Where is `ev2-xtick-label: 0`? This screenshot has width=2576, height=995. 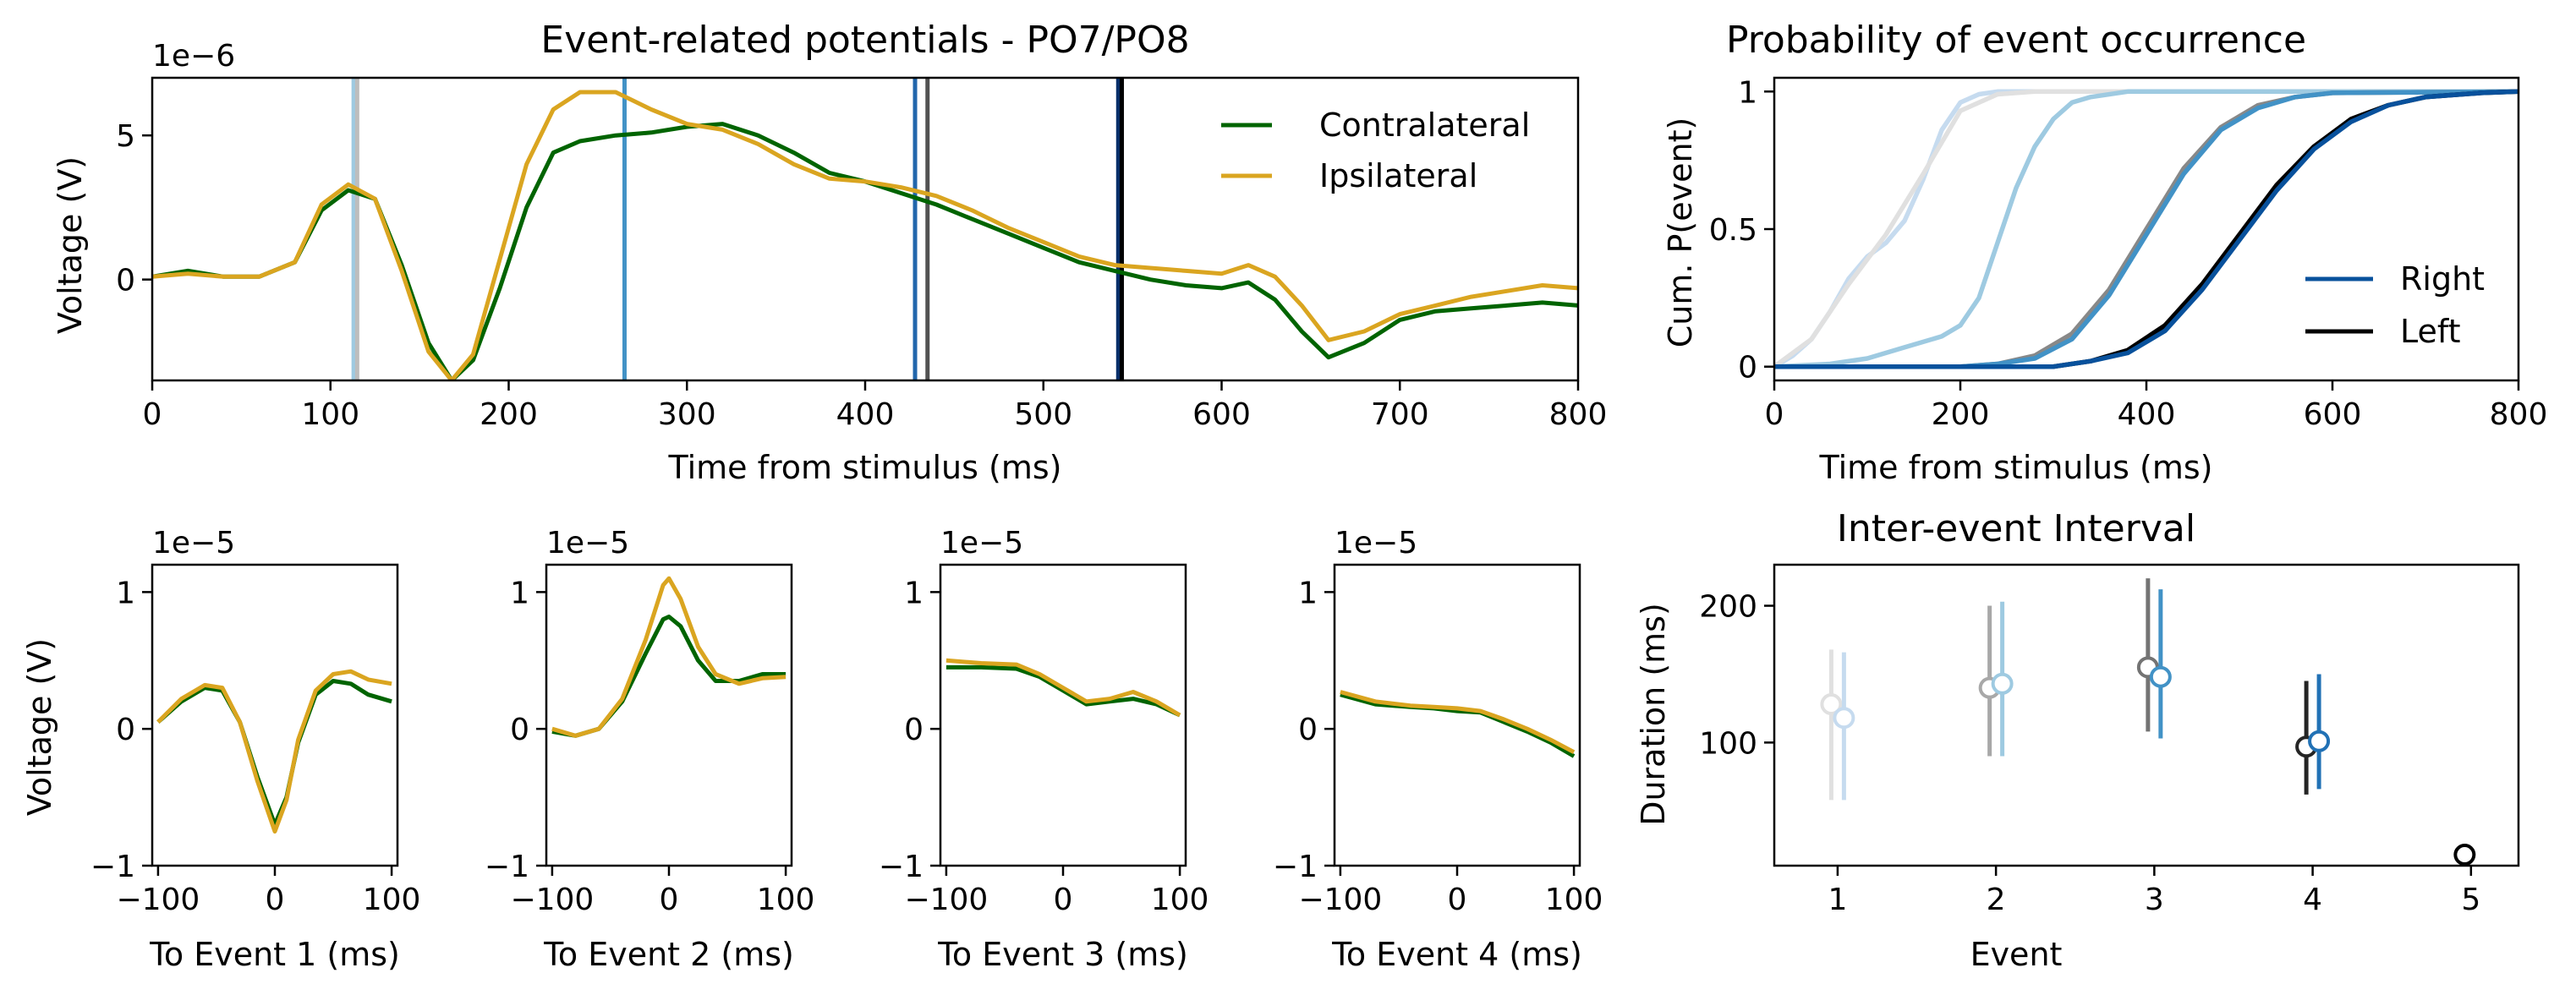 ev2-xtick-label: 0 is located at coordinates (669, 900).